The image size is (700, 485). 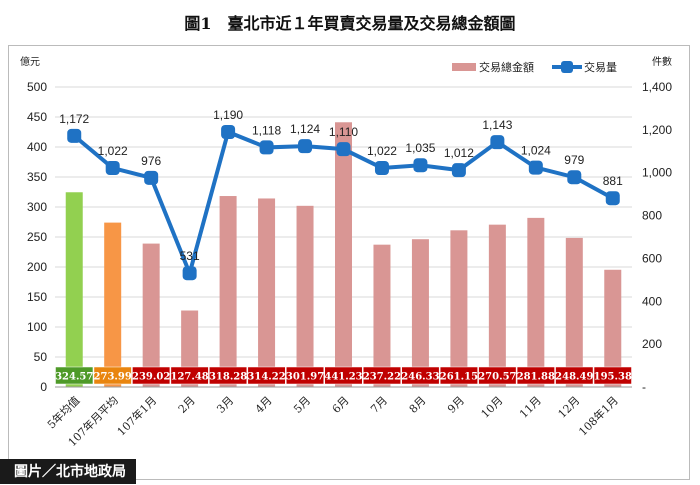 What do you see at coordinates (459, 153) in the screenshot?
I see `line-value-label: 1,012` at bounding box center [459, 153].